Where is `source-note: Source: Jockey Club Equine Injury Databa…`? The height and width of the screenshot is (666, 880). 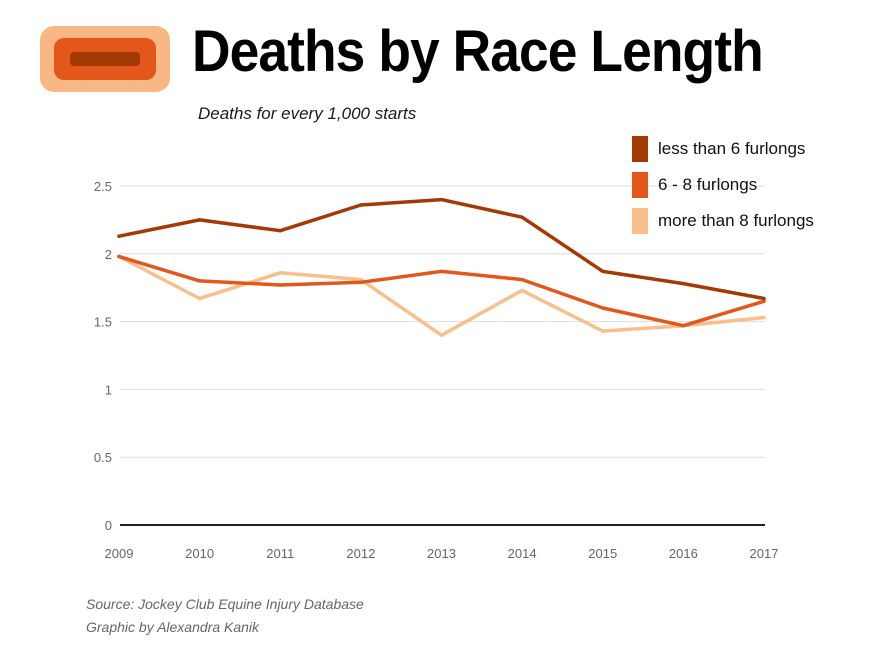 source-note: Source: Jockey Club Equine Injury Databa… is located at coordinates (225, 604).